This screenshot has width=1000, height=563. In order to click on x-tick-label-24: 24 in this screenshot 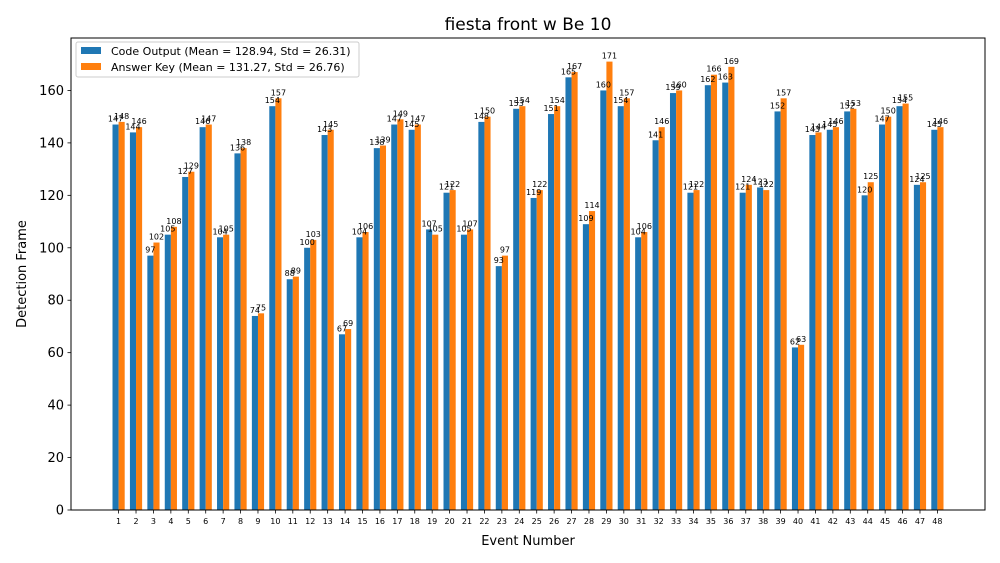, I will do `click(519, 521)`.